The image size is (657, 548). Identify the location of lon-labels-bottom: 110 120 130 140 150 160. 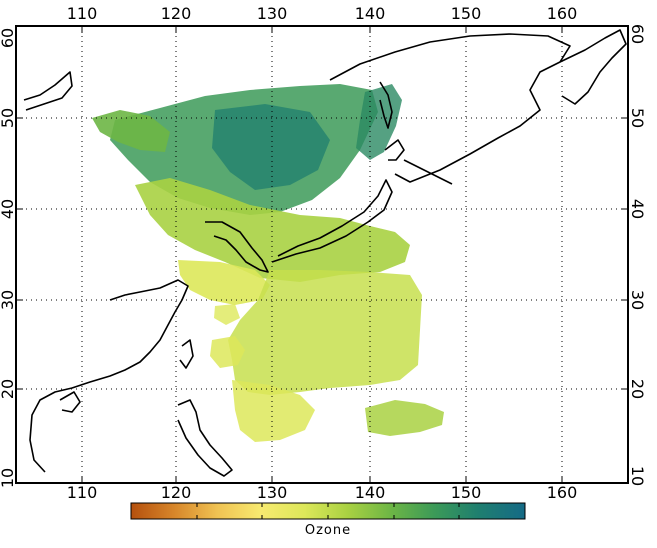
(322, 492).